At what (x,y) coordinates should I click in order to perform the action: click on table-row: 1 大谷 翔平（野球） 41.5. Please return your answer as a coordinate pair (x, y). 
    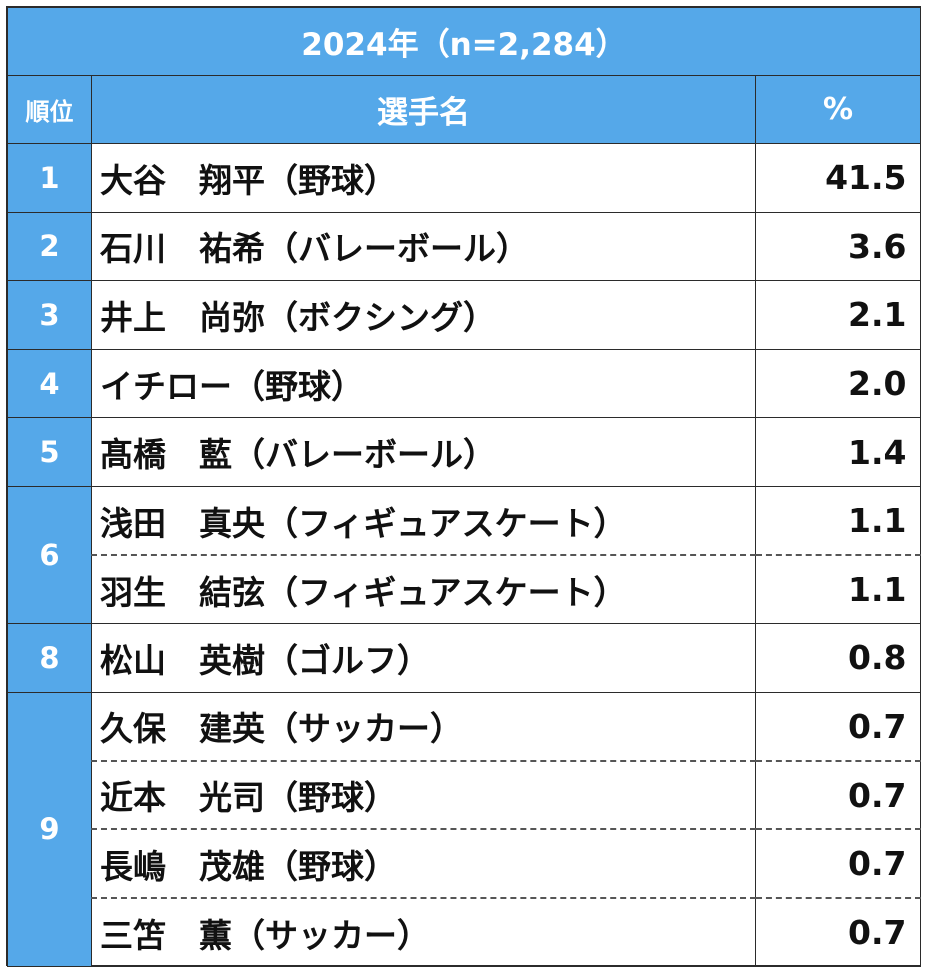
    Looking at the image, I should click on (464, 178).